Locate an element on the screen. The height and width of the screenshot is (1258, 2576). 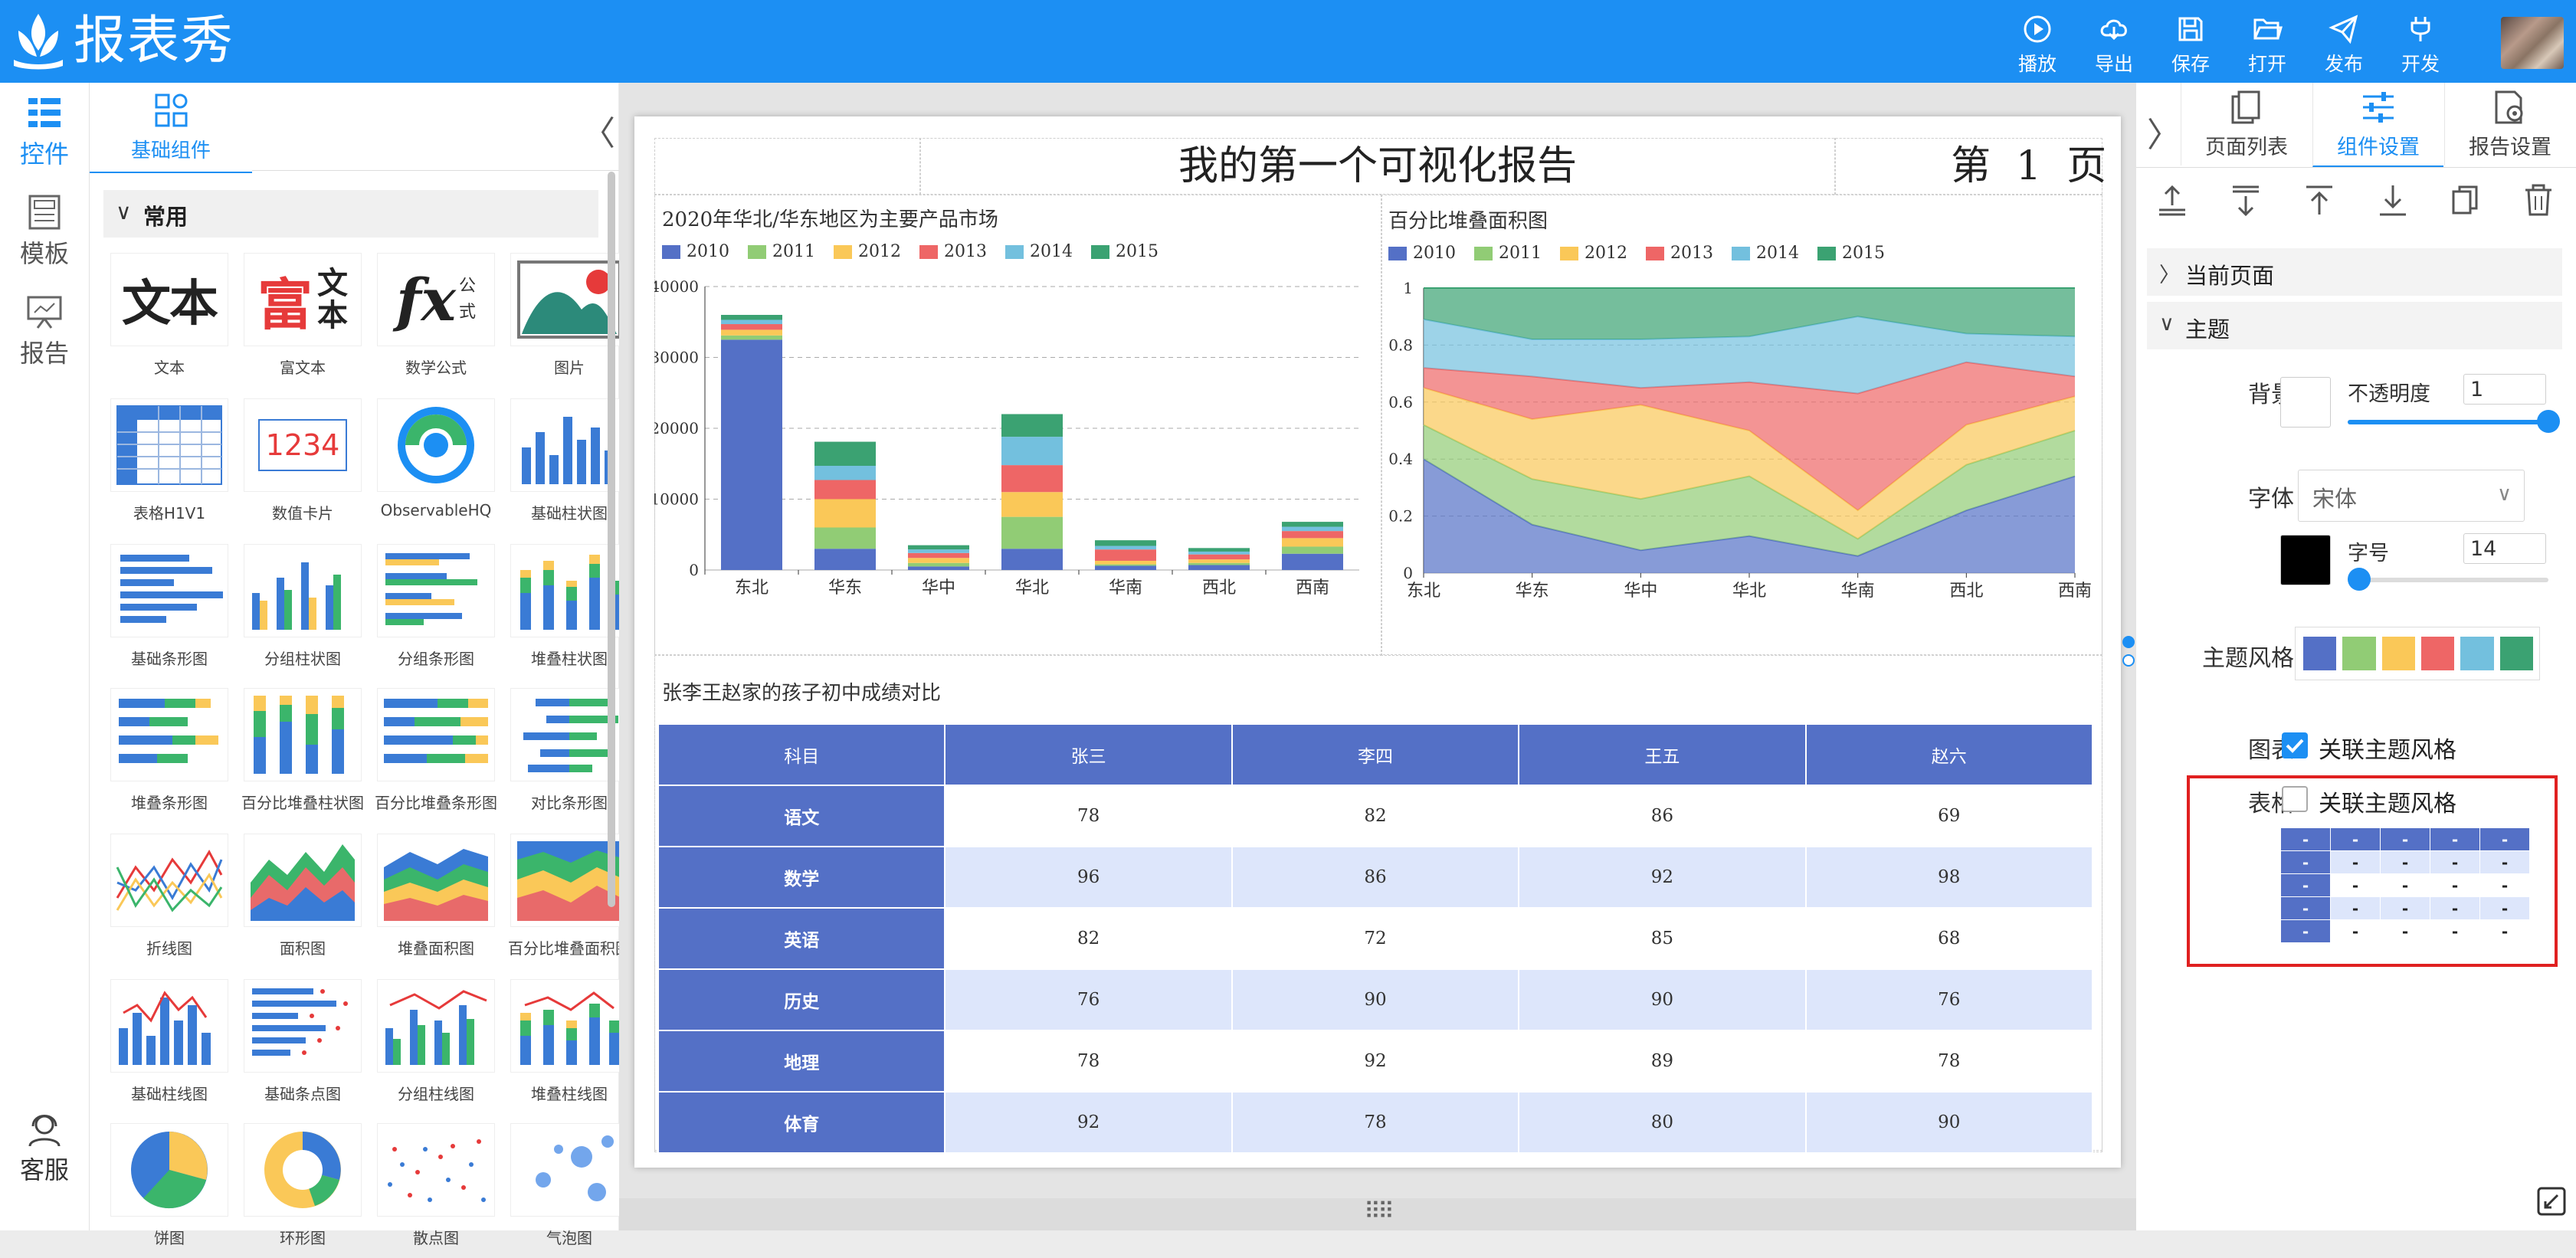
opacity-input: 1 is located at coordinates (2504, 389).